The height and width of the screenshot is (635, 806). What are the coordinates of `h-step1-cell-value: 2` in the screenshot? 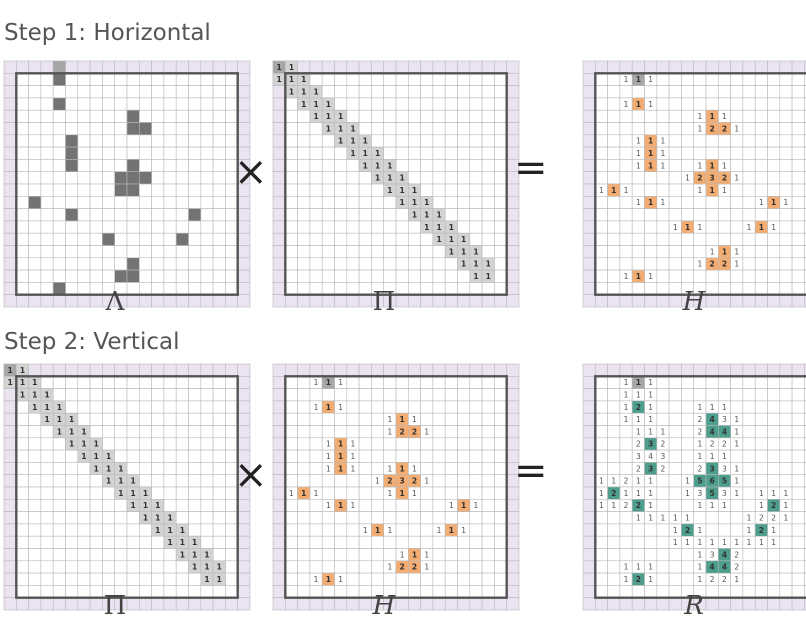 It's located at (724, 264).